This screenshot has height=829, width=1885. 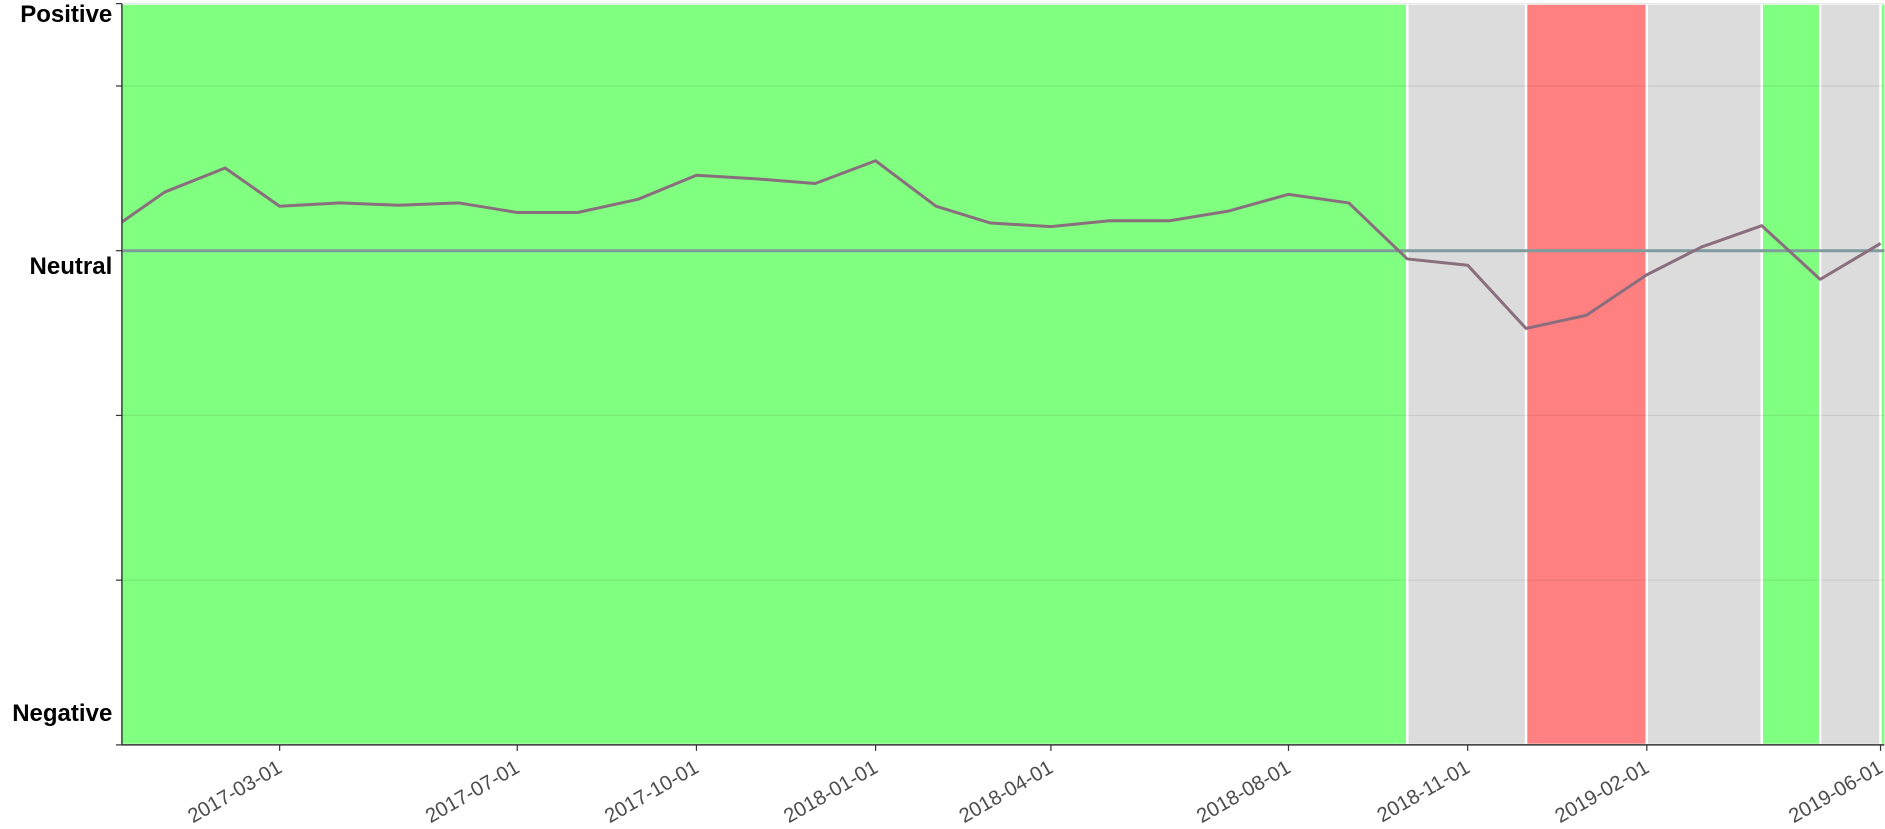 What do you see at coordinates (1602, 792) in the screenshot?
I see `x-tick-label: 2019-02-01` at bounding box center [1602, 792].